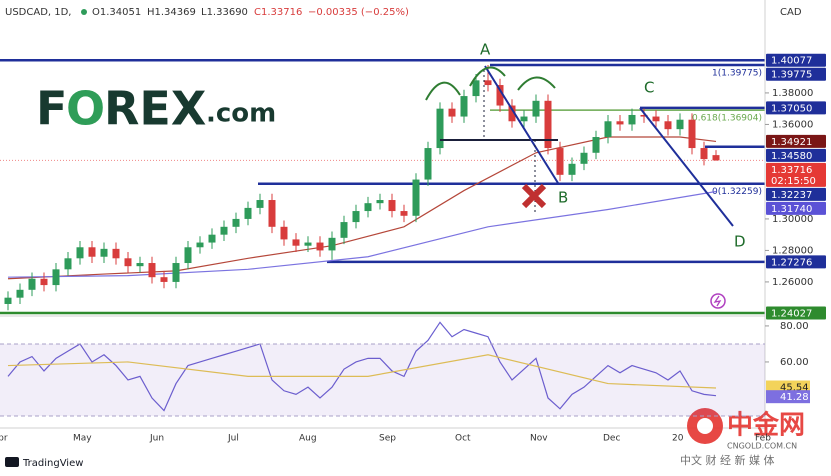 This screenshot has width=831, height=476. What do you see at coordinates (382, 379) in the screenshot?
I see `rsi-band` at bounding box center [382, 379].